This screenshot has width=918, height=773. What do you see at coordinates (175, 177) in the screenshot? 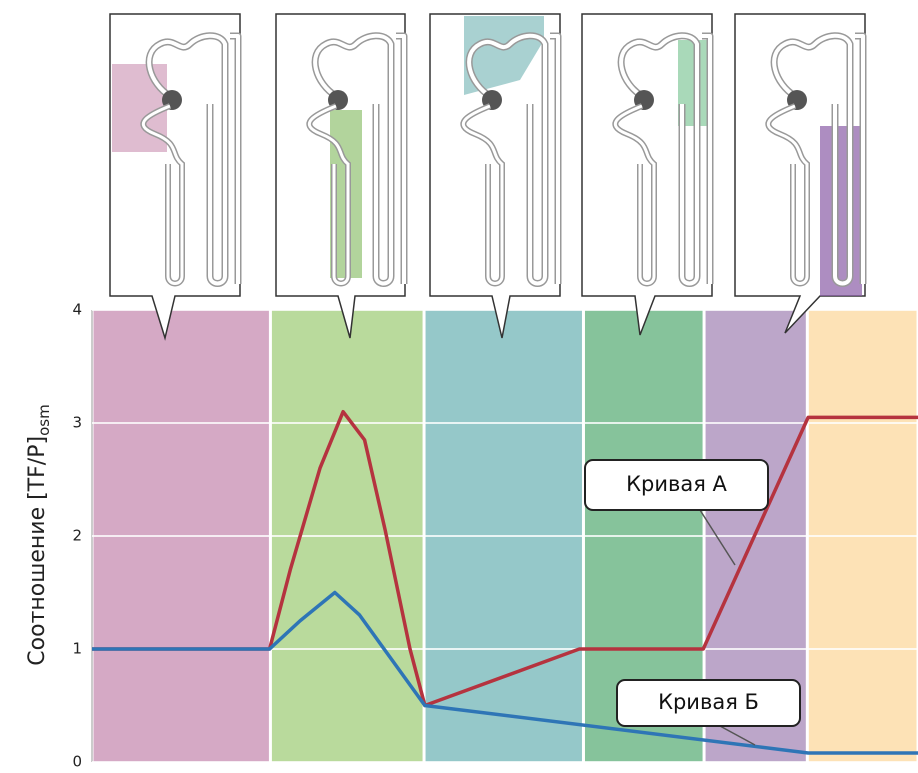
I see `panel` at bounding box center [175, 177].